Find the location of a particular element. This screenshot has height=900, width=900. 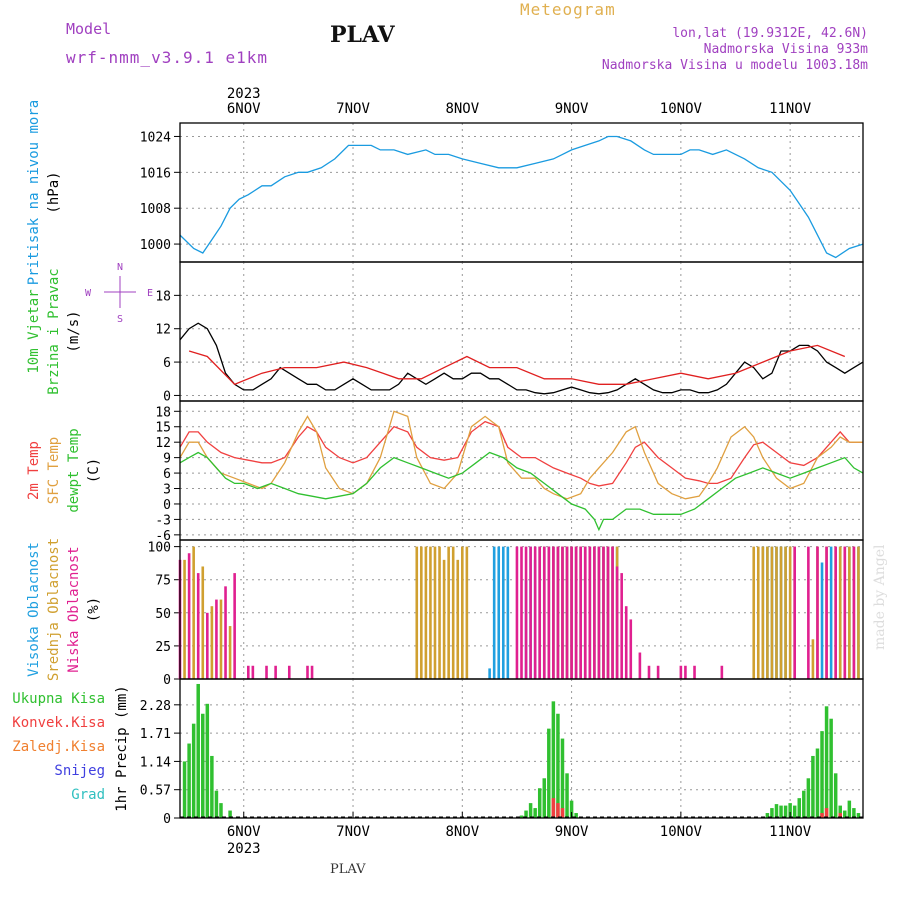

day-label-top: 10NOV is located at coordinates (681, 109).